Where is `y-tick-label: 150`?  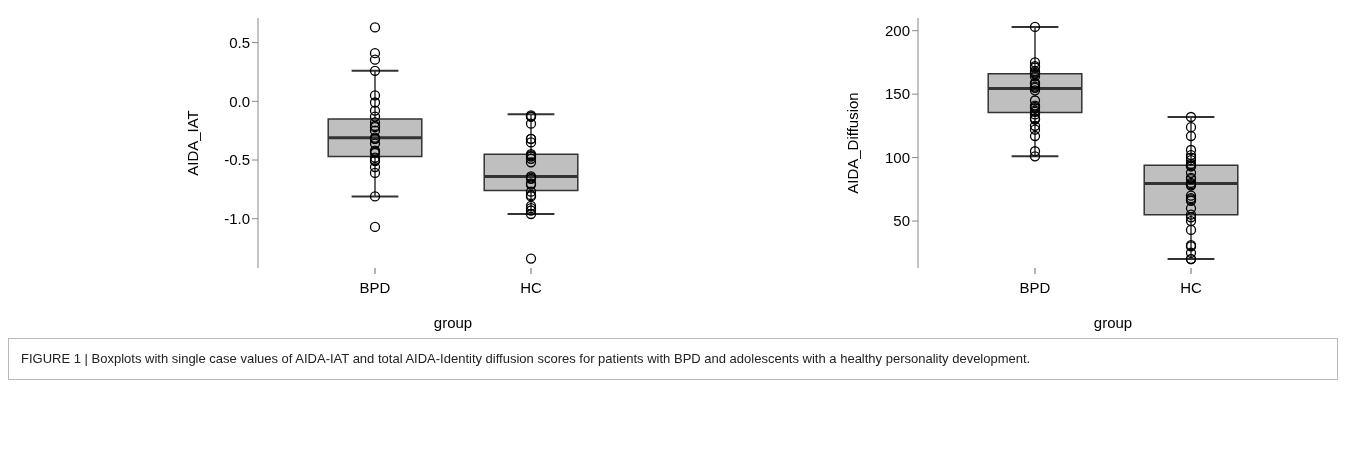 y-tick-label: 150 is located at coordinates (897, 94).